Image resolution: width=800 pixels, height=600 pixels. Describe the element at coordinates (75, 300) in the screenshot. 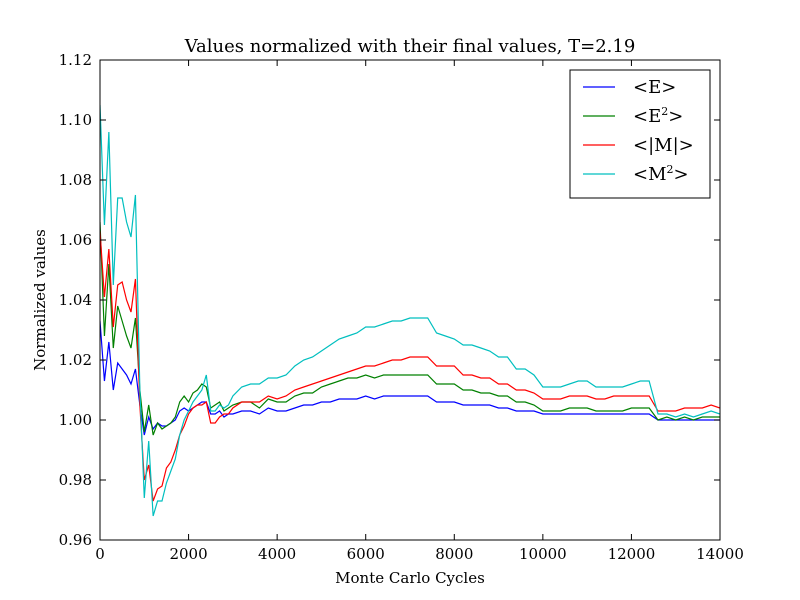

I see `y-tick-label: 1.04` at that location.